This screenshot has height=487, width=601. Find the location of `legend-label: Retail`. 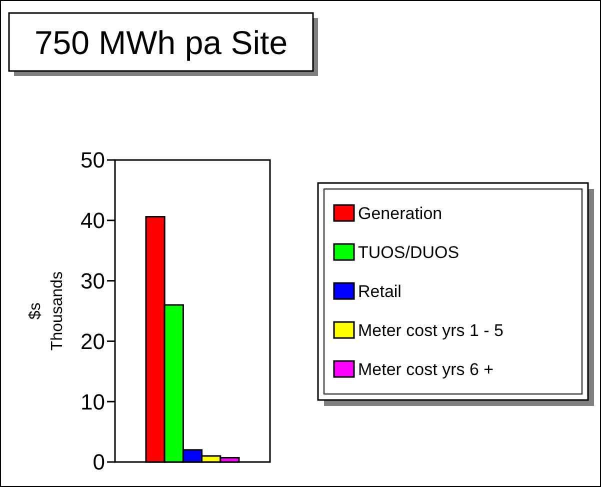

legend-label: Retail is located at coordinates (380, 291).